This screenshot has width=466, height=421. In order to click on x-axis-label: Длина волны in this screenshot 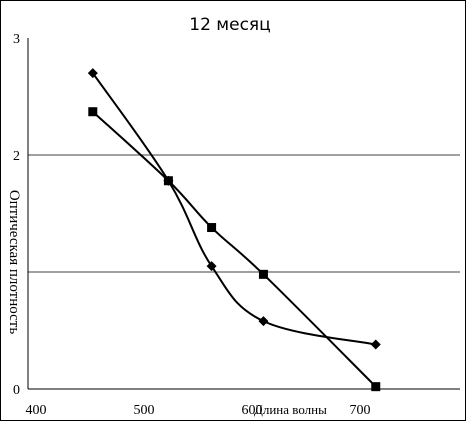, I will do `click(290, 409)`.